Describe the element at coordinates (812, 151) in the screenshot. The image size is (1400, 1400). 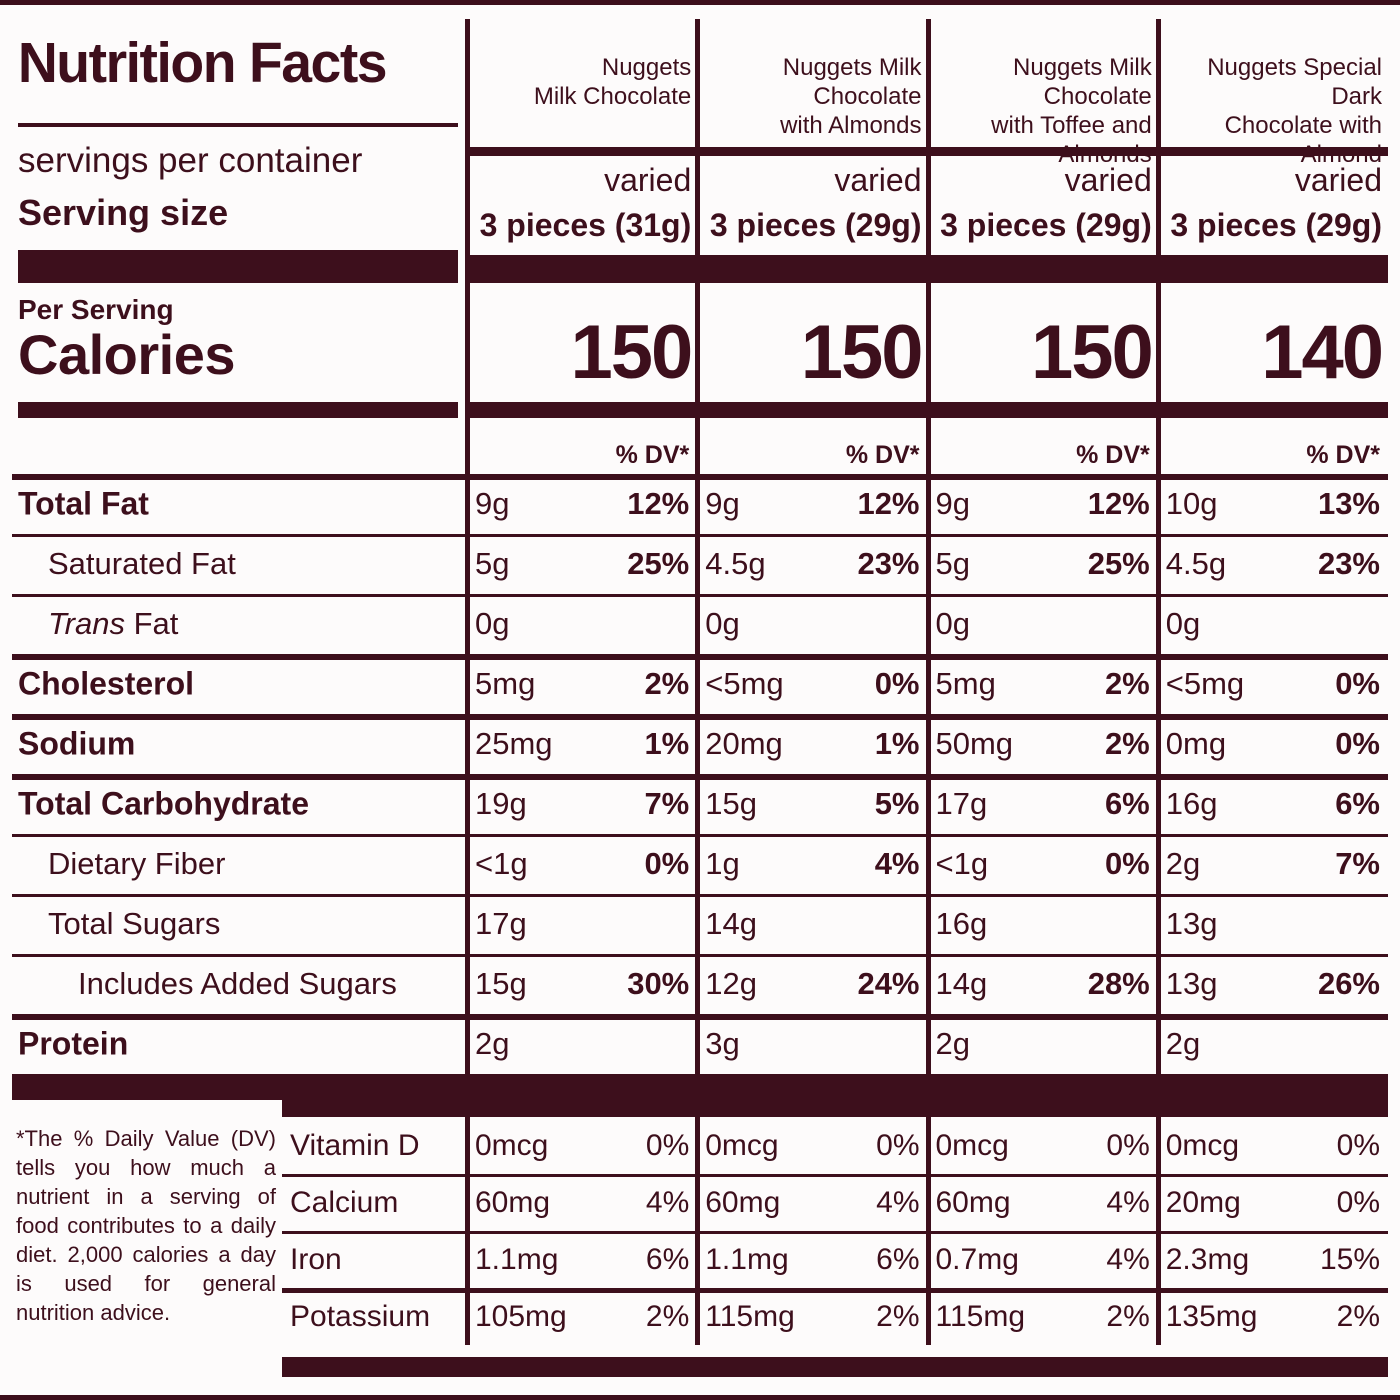
I see `product-divider` at that location.